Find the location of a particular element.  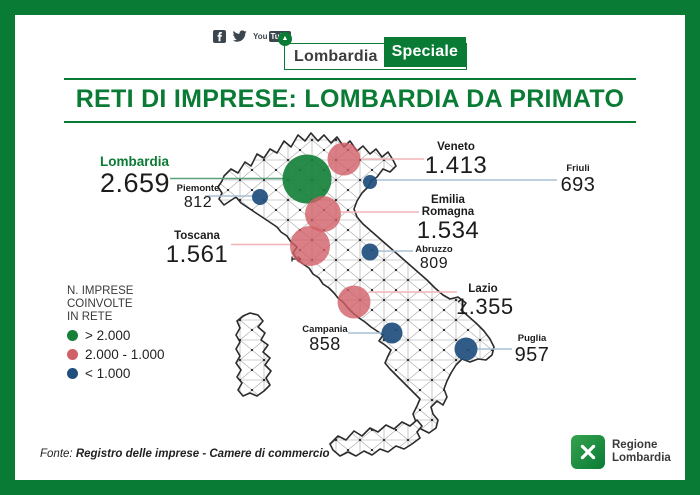

page-title: RETI DI IMPRESE: LOMBARDIA DA PRIMATO is located at coordinates (350, 99).